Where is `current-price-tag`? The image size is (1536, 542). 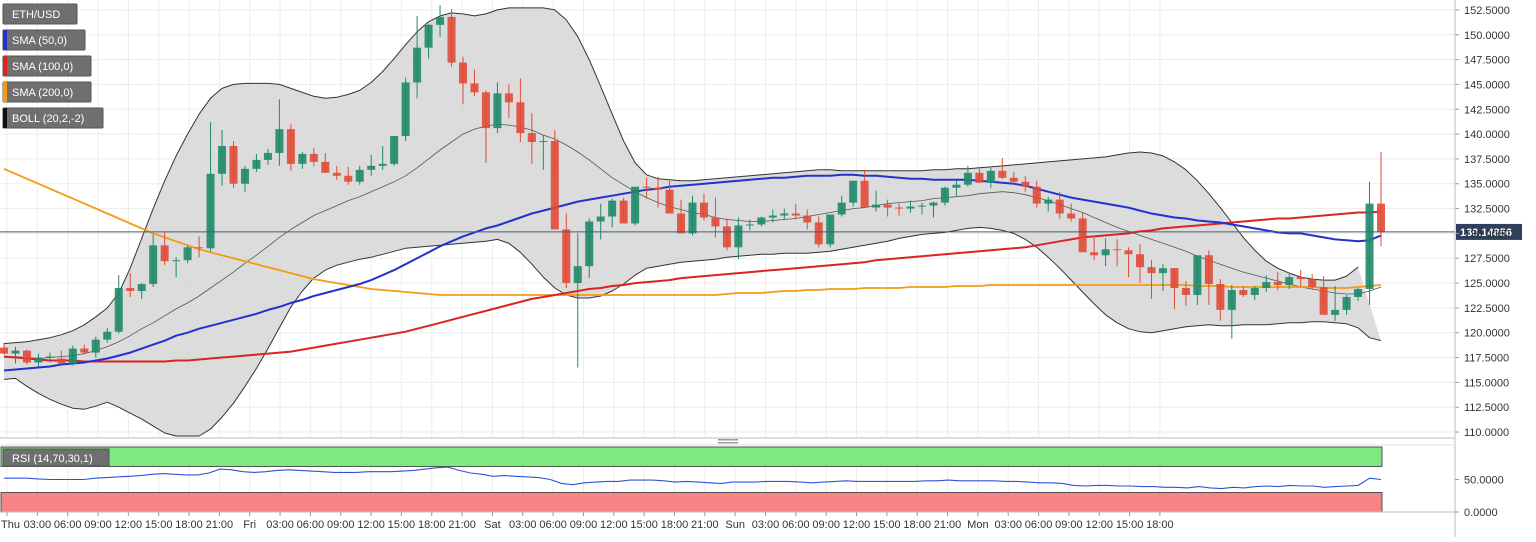
current-price-tag is located at coordinates (1489, 231).